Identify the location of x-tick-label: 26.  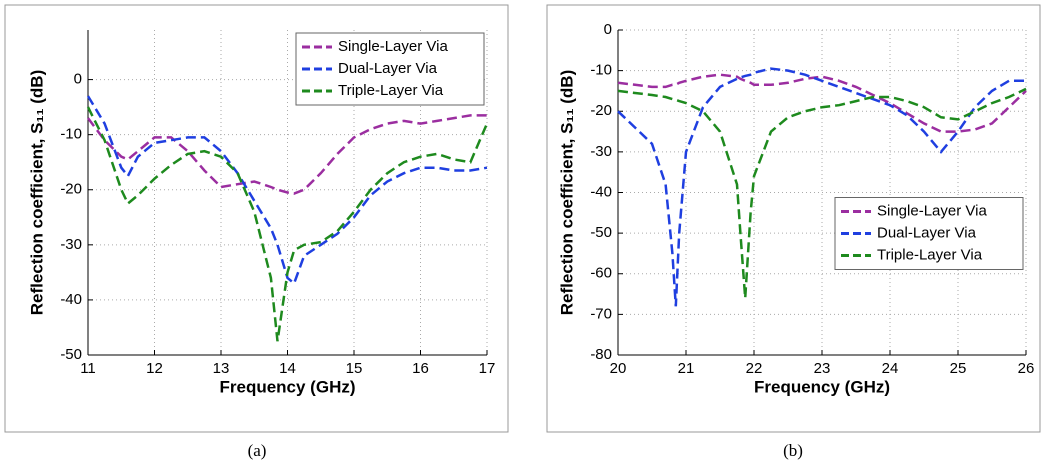
(1026, 368).